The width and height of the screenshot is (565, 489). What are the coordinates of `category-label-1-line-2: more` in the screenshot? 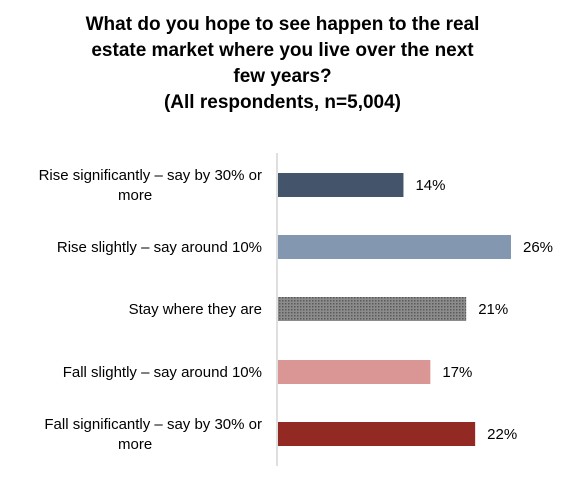 It's located at (135, 195).